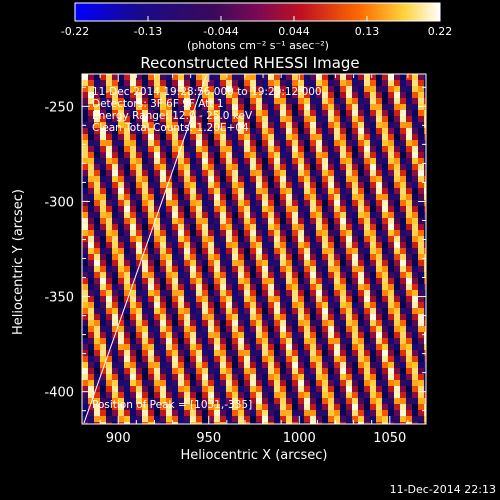 This screenshot has height=500, width=500. I want to click on colorbar-tick-label: 0.044, so click(294, 31).